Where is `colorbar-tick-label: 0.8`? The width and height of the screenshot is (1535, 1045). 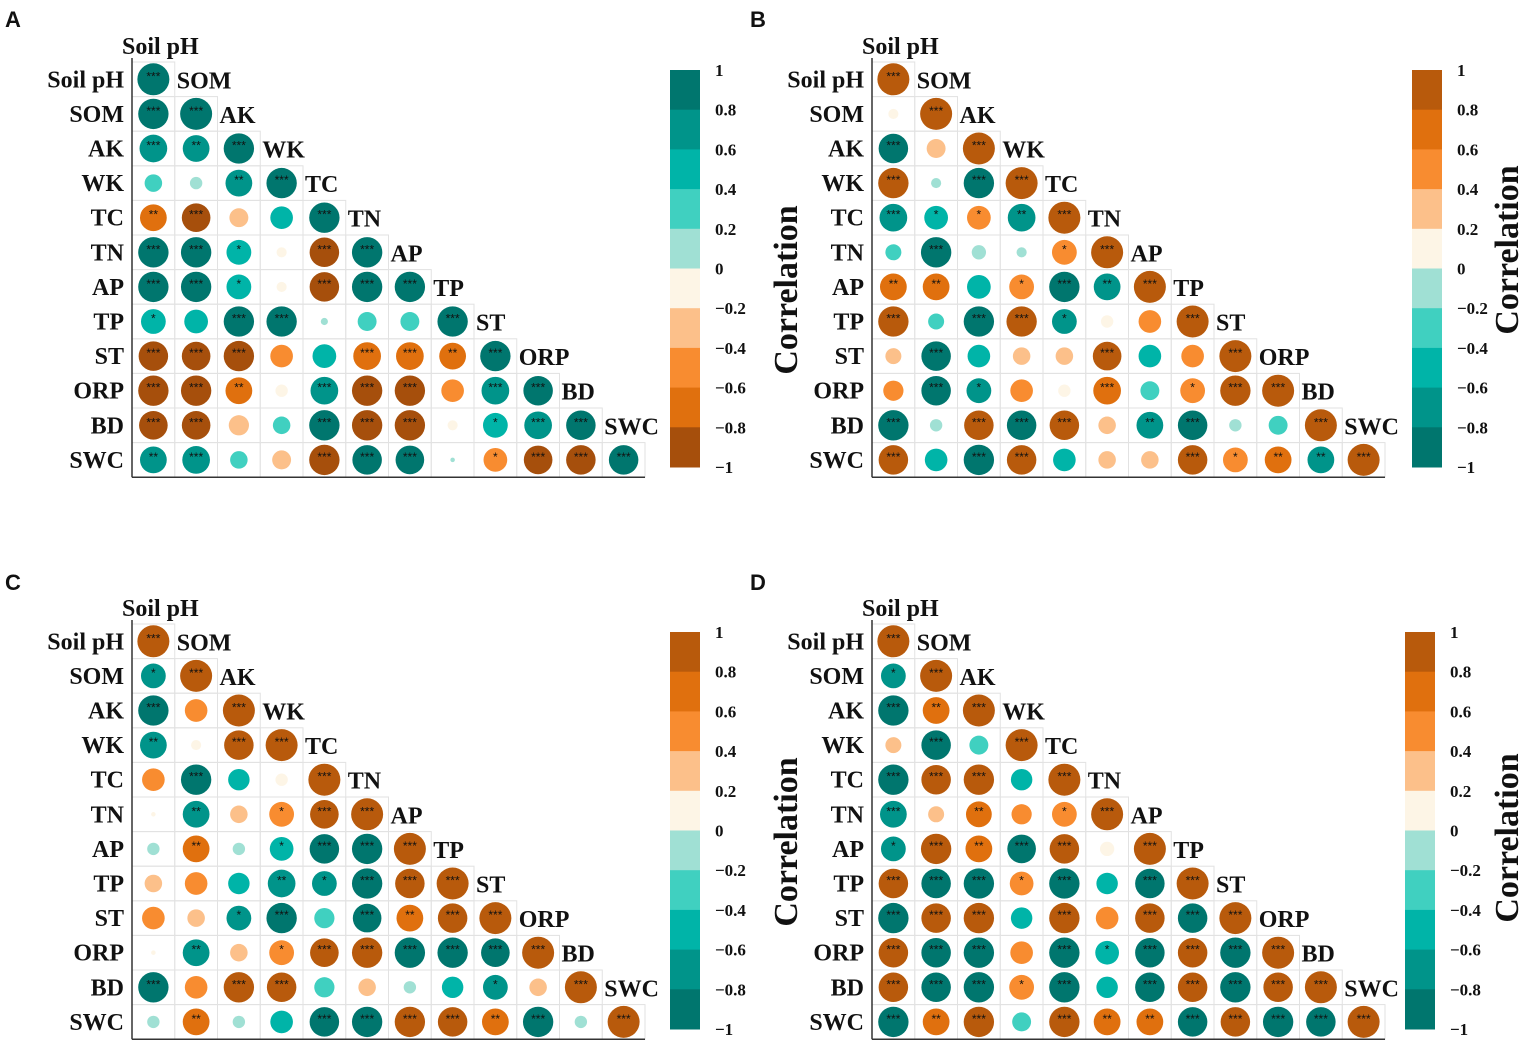 colorbar-tick-label: 0.8 is located at coordinates (725, 110).